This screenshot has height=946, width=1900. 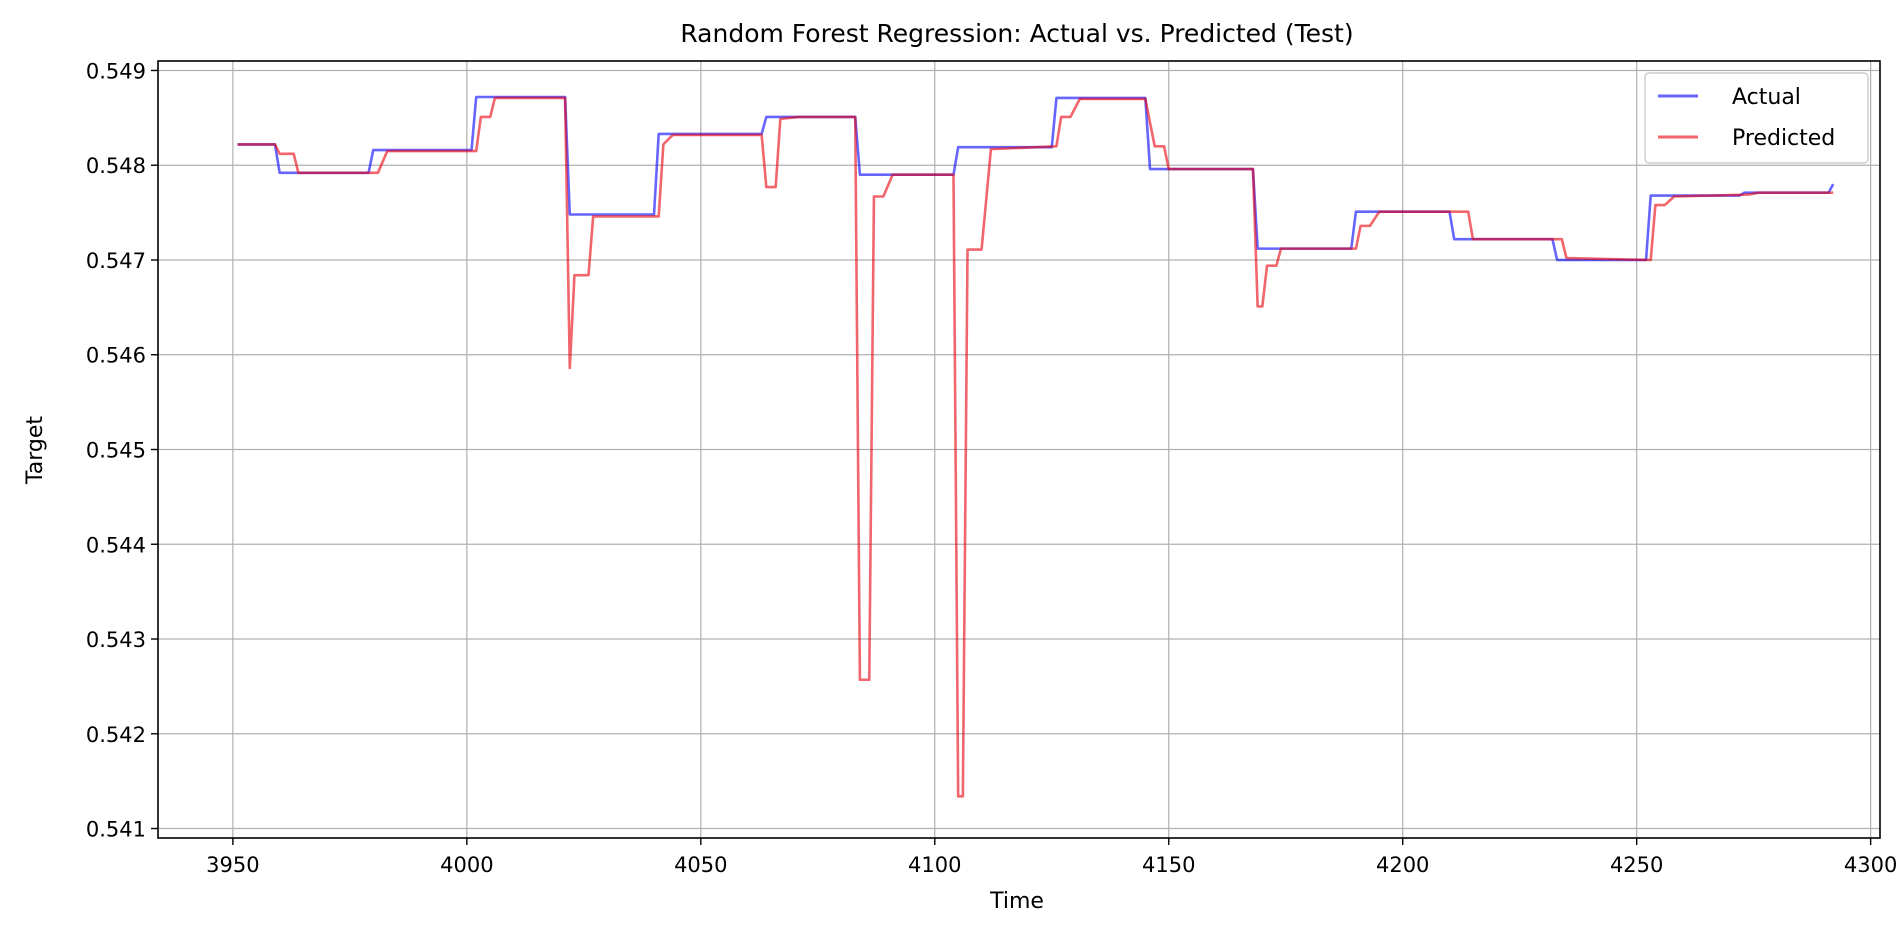 I want to click on legend: Actual Predicted, so click(x=1756, y=118).